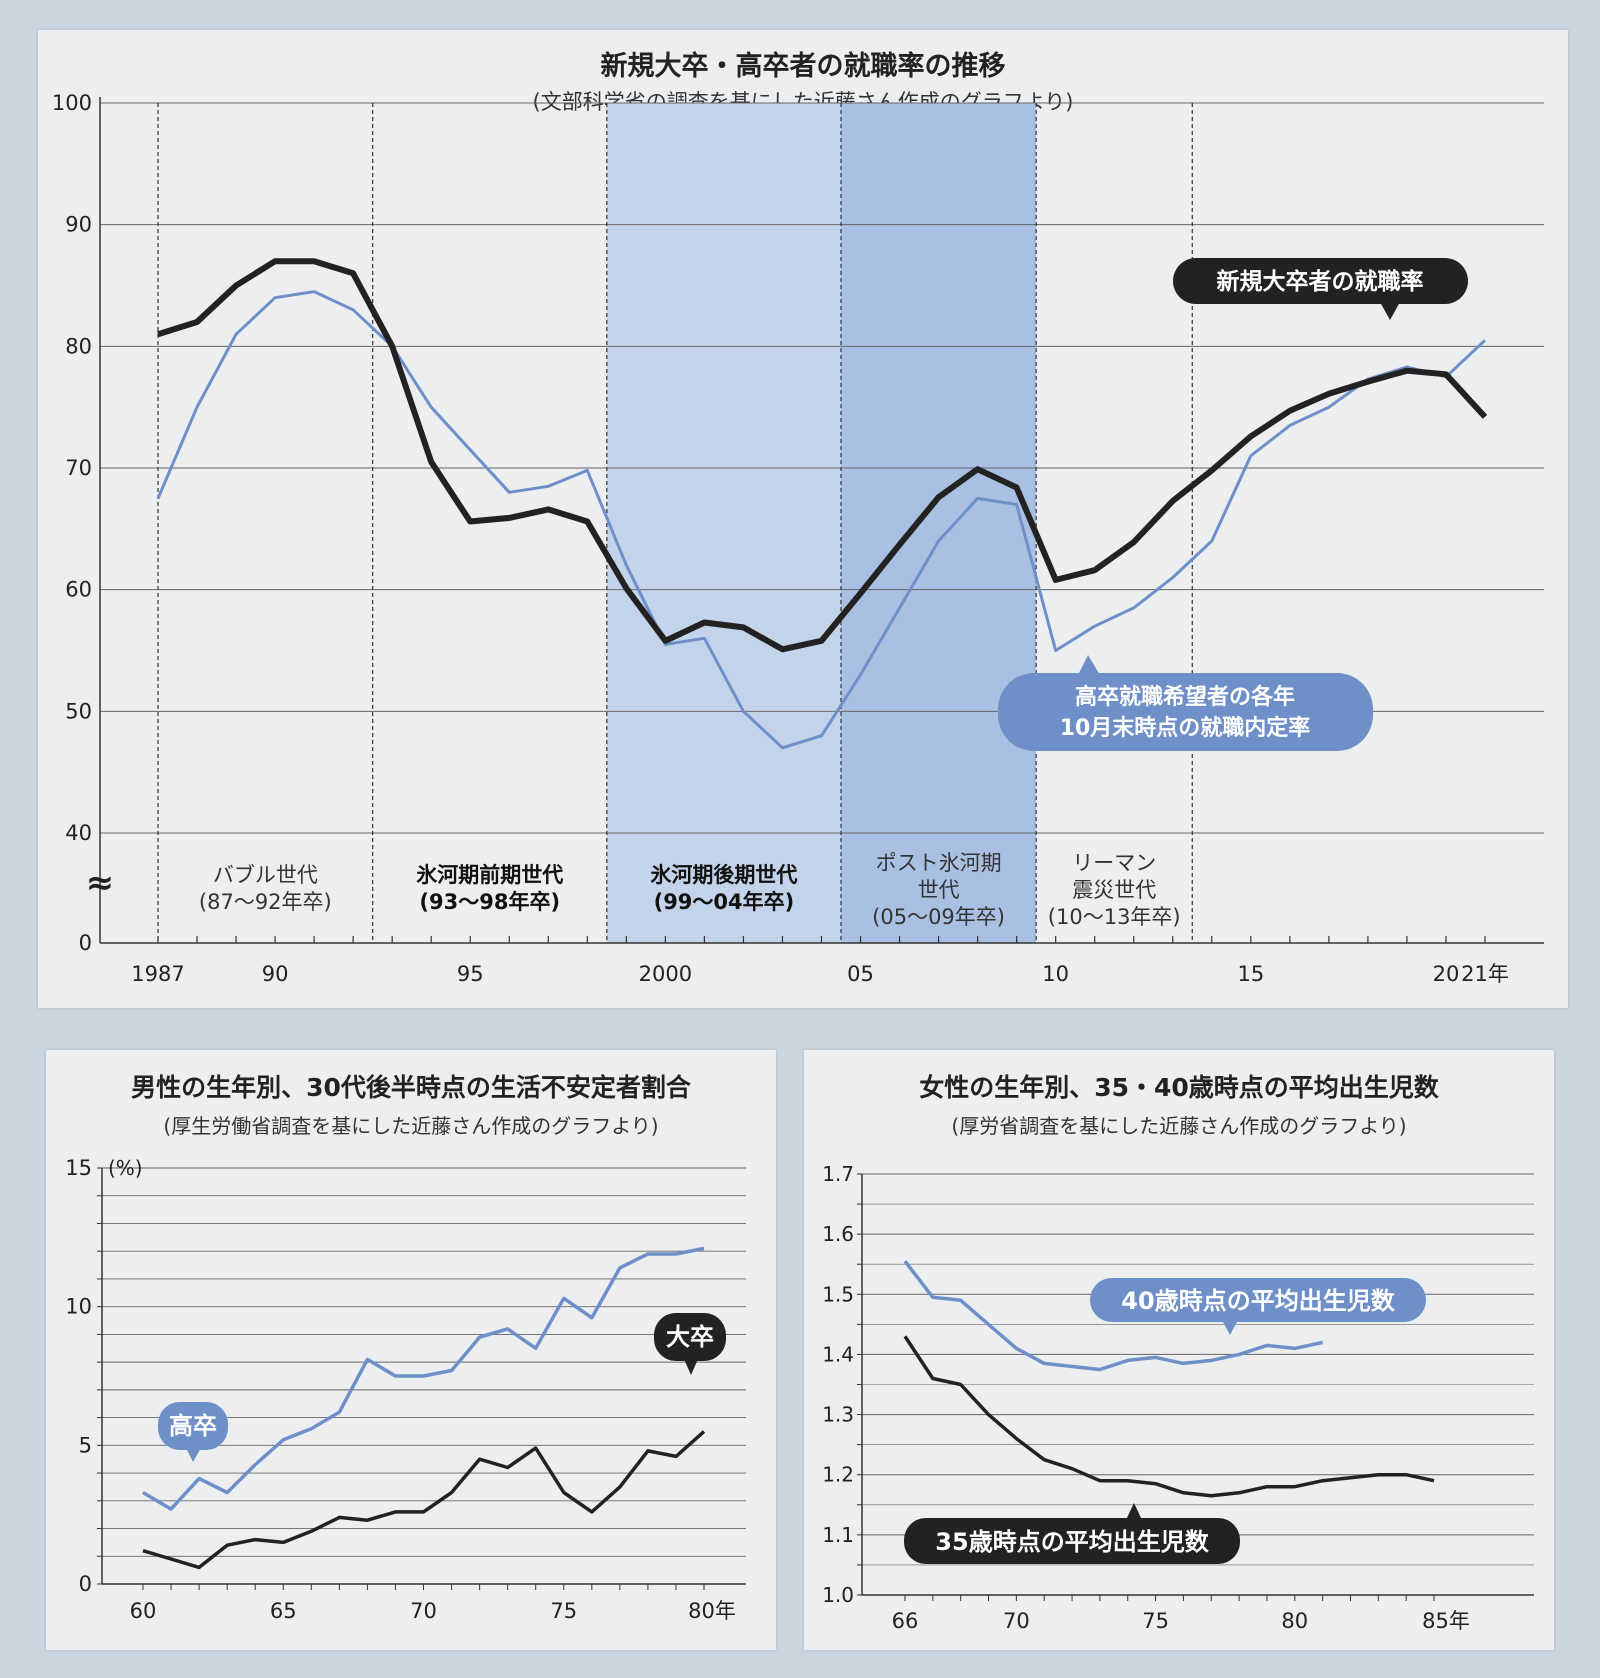 The image size is (1600, 1678). What do you see at coordinates (939, 890) in the screenshot?
I see `era-label: 世代` at bounding box center [939, 890].